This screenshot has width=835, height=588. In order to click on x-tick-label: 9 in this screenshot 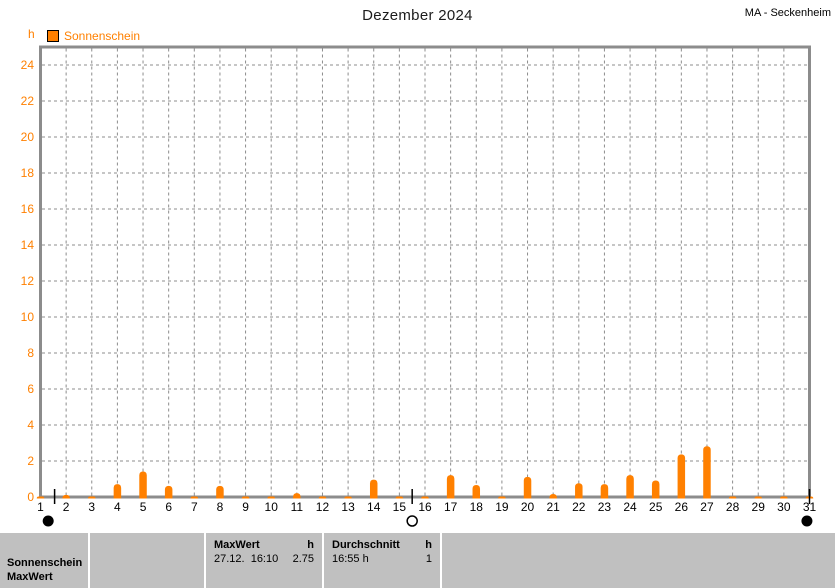, I will do `click(245, 507)`.